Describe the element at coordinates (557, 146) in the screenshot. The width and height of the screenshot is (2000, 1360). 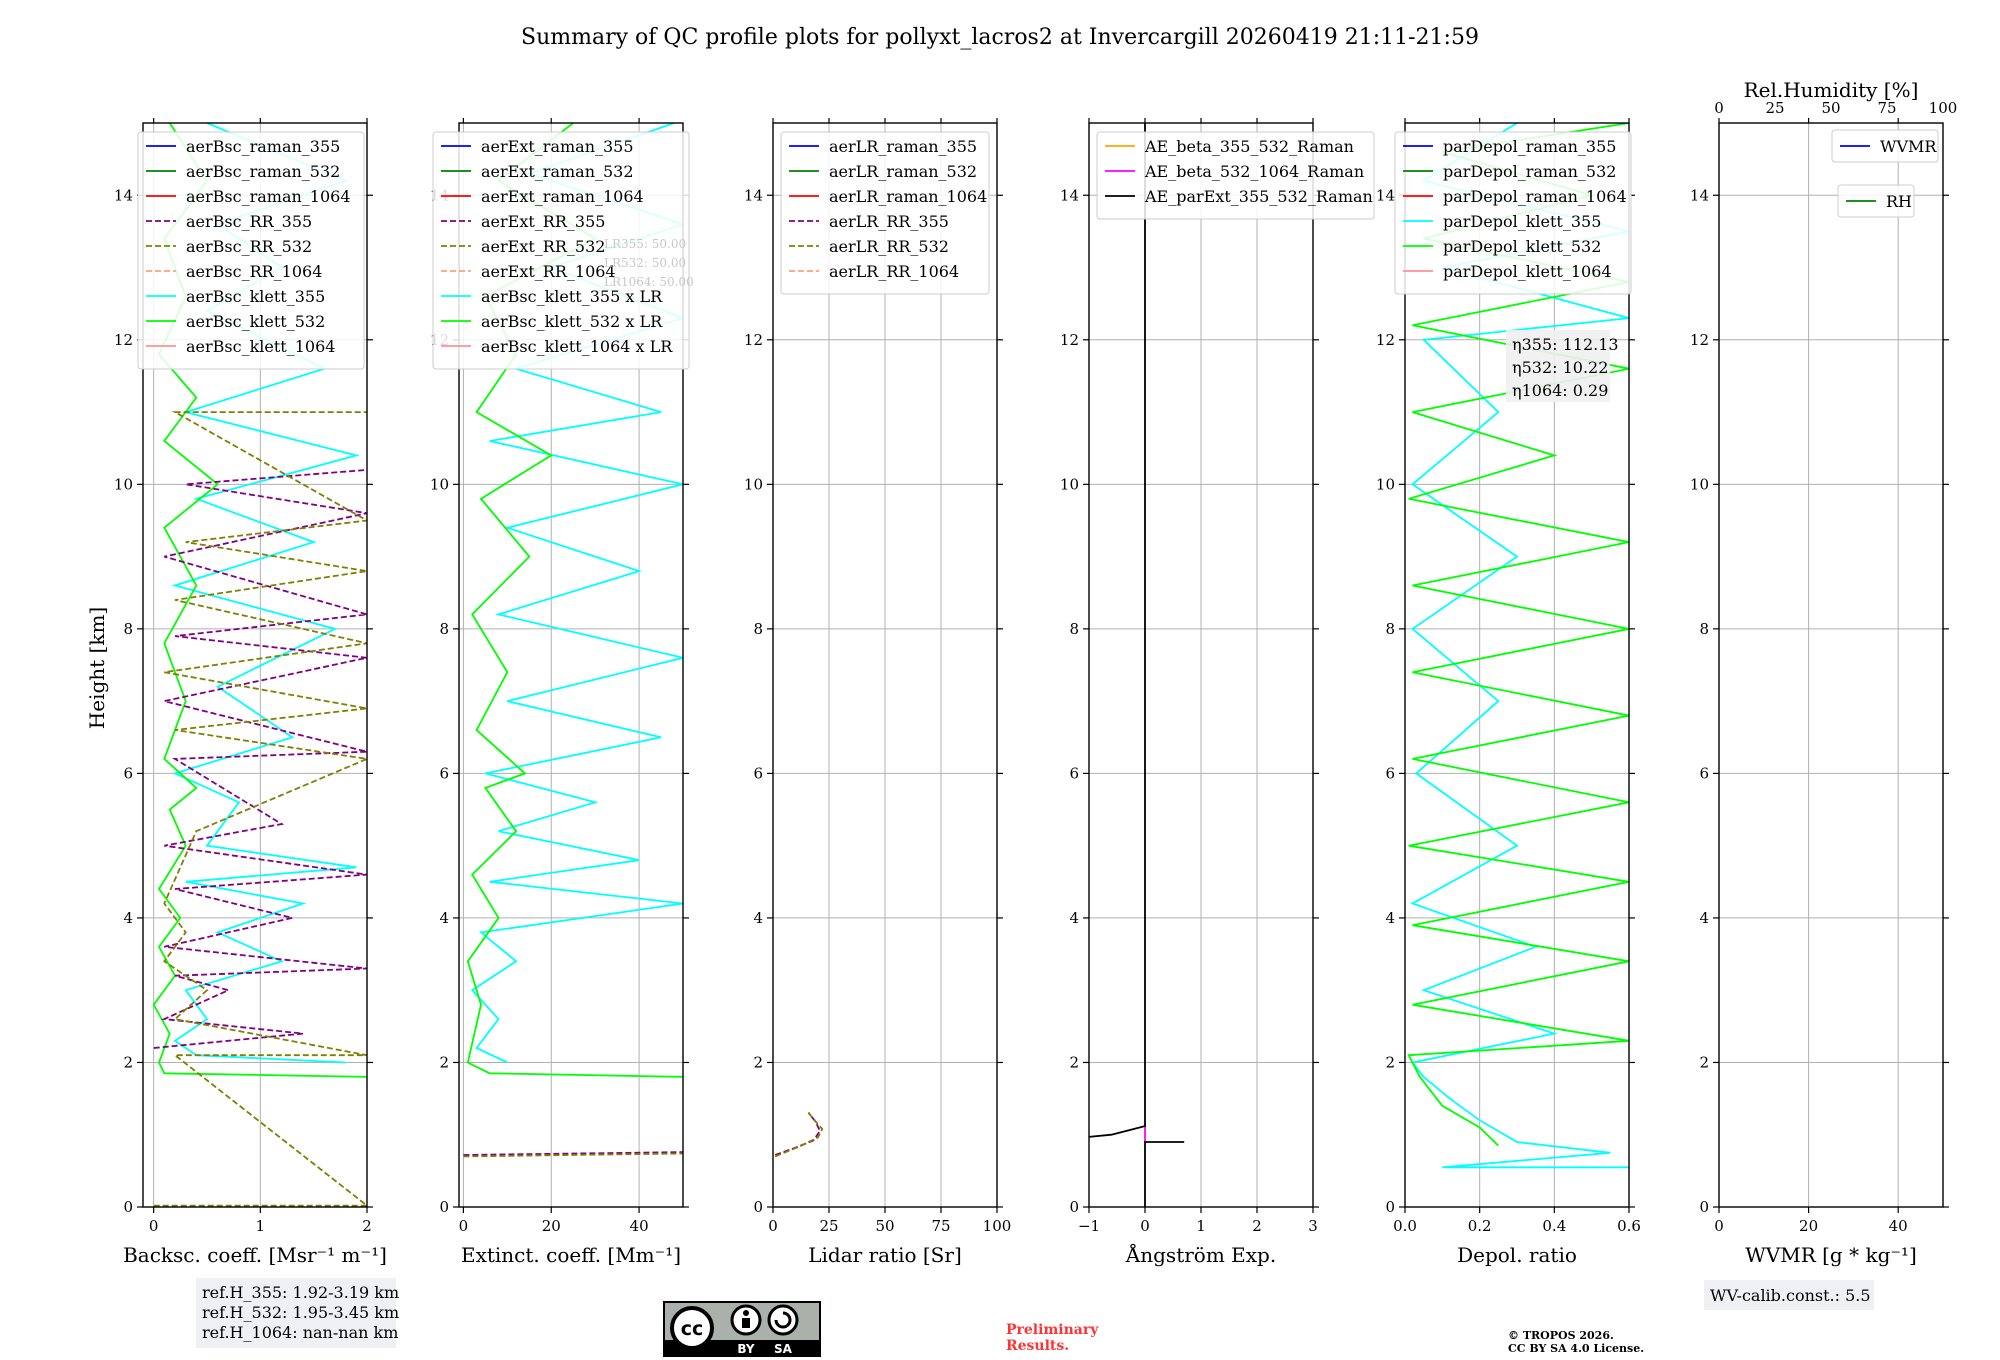
I see `legend-label: aerExt_raman_355` at that location.